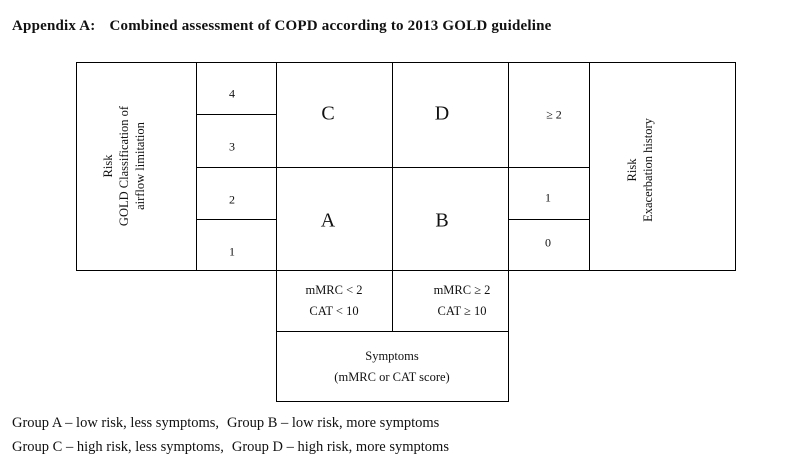  What do you see at coordinates (340, 447) in the screenshot?
I see `legend-group-d: Group D – high risk, more symptoms` at bounding box center [340, 447].